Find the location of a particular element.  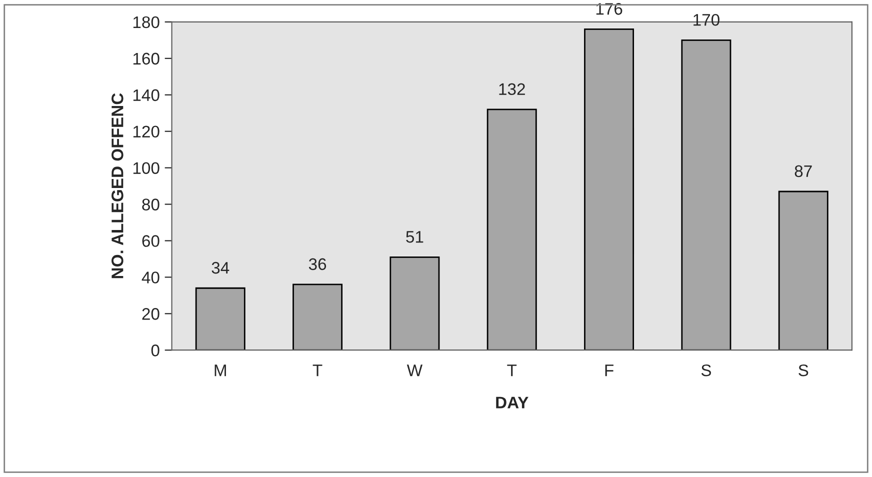

data-label: 34 is located at coordinates (221, 268).